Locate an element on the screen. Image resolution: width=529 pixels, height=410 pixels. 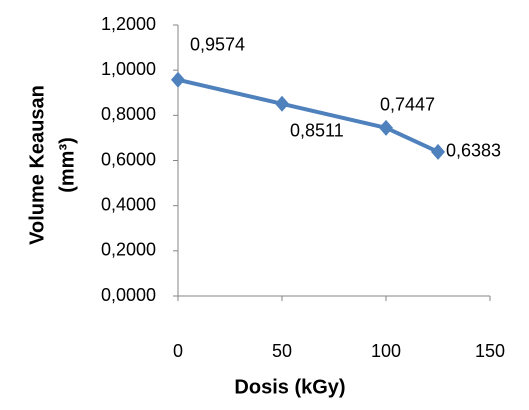
data-label: 0,7447 is located at coordinates (407, 105).